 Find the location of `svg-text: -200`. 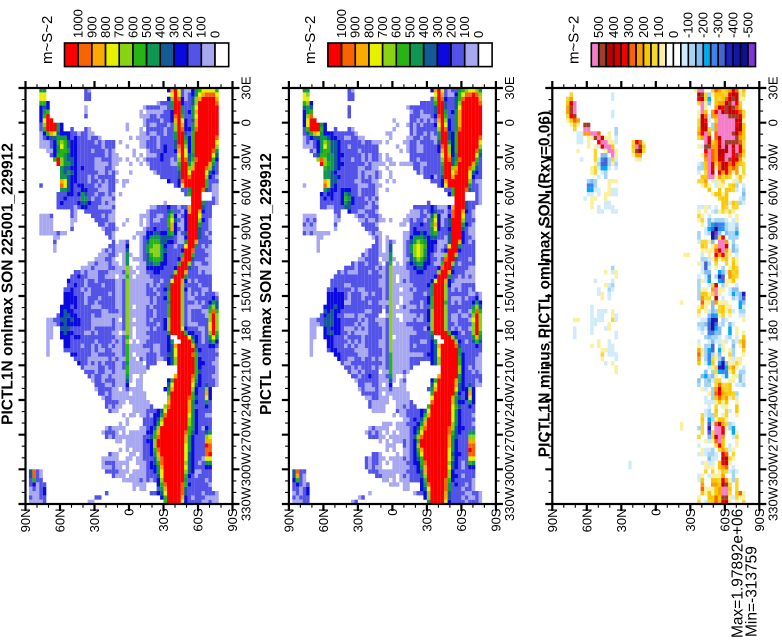

svg-text: -200 is located at coordinates (703, 25).